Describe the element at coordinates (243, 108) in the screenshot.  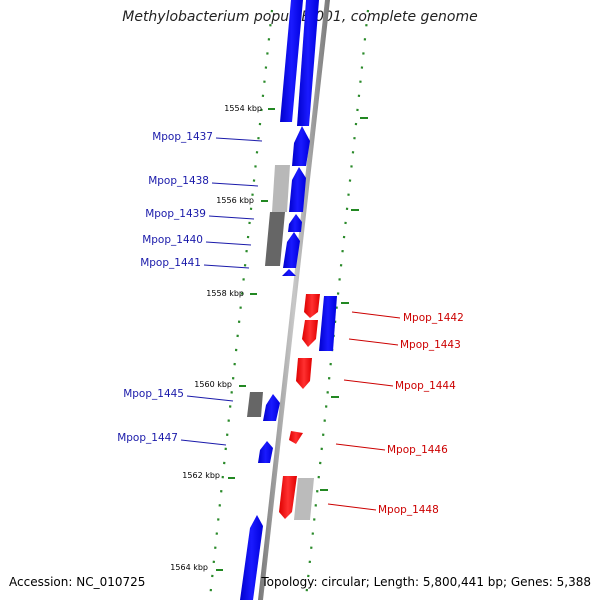
I see `tick-label-1554: 1554 kbp` at that location.